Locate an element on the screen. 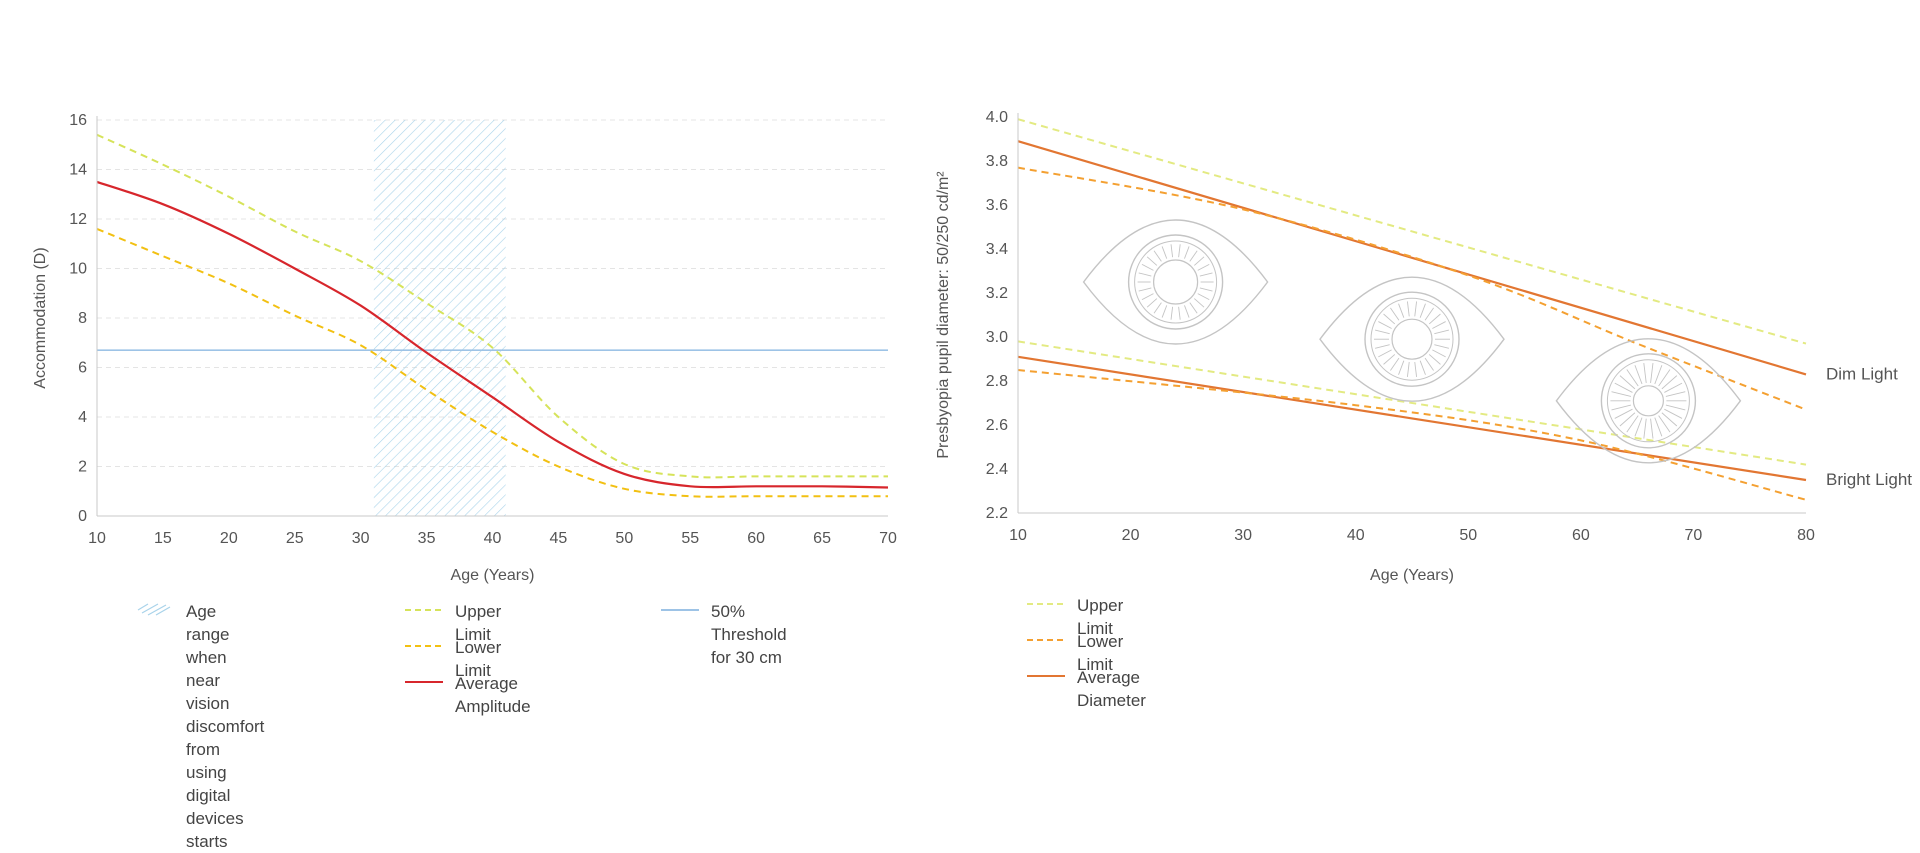 The height and width of the screenshot is (853, 1920). hatch-swatch is located at coordinates (154, 609).